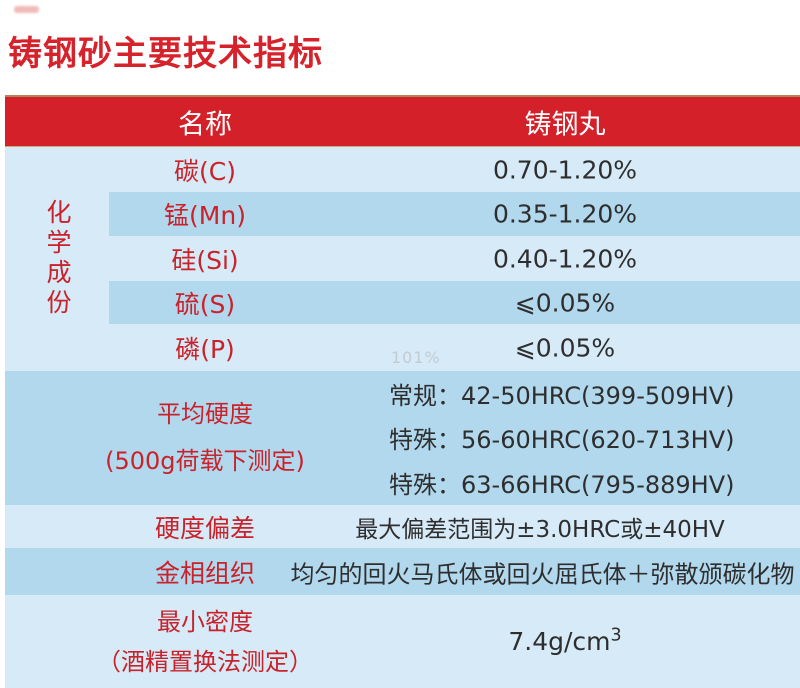 This screenshot has width=800, height=688. What do you see at coordinates (26, 9) in the screenshot?
I see `red-smudge-artifact` at bounding box center [26, 9].